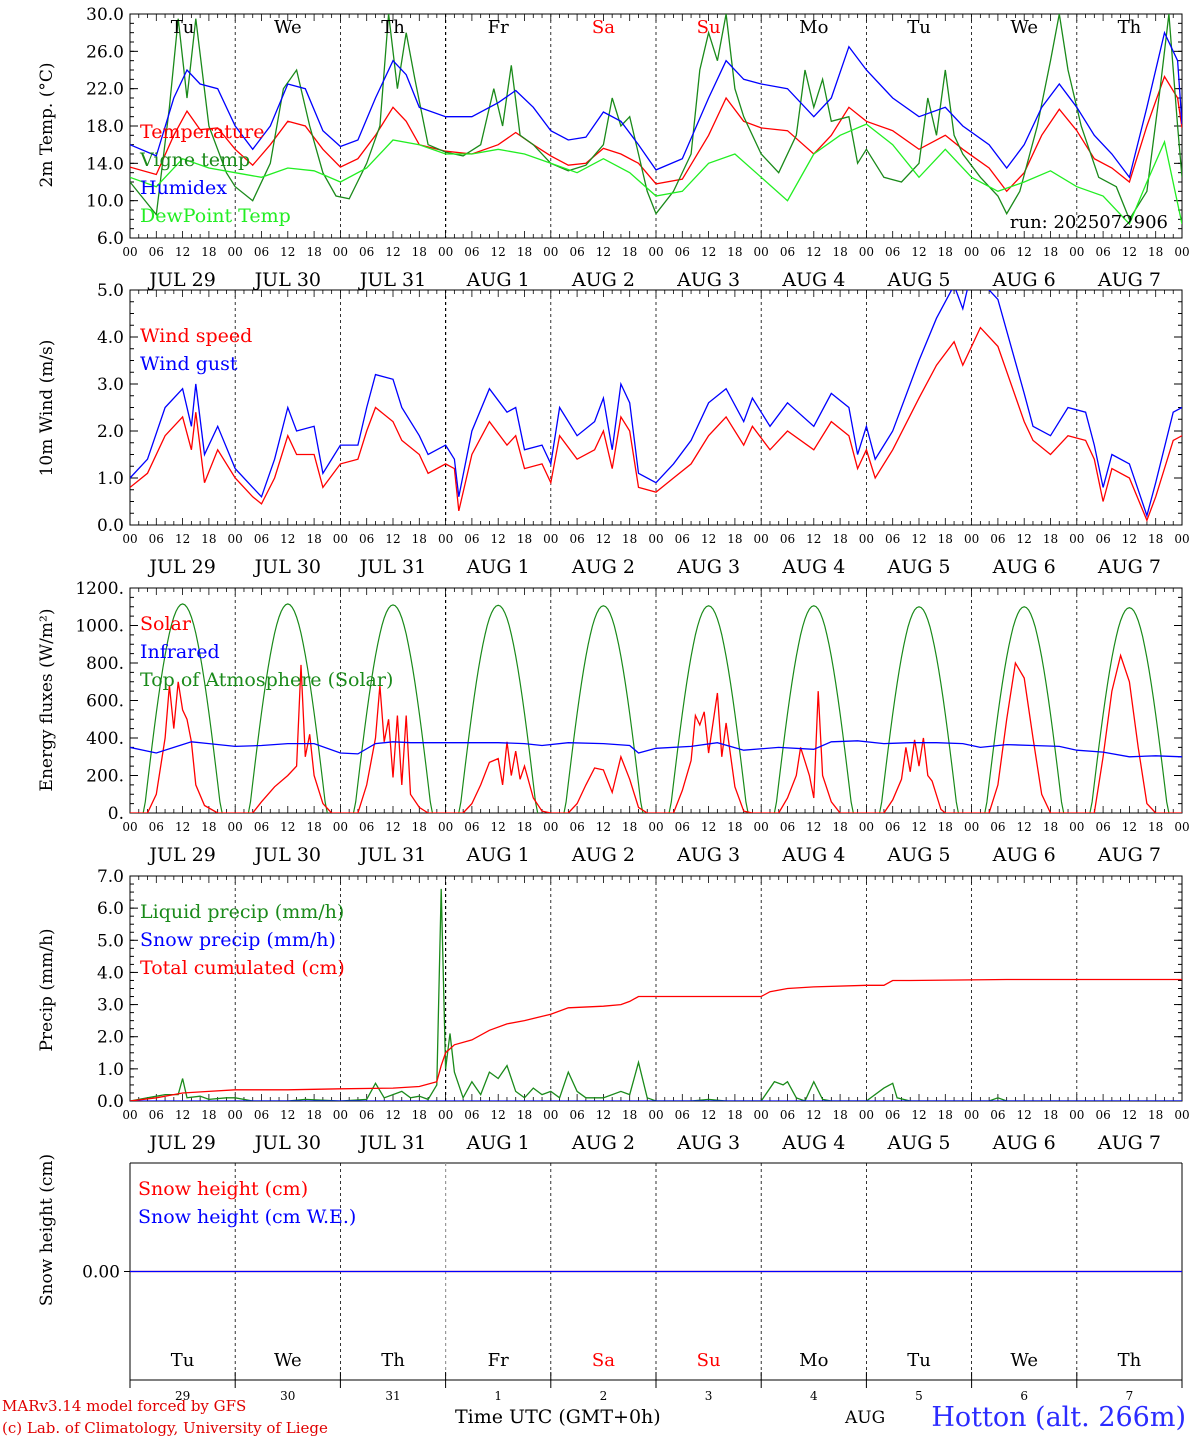 This screenshot has width=1194, height=1445. I want to click on date-label: AUG 7, so click(1129, 855).